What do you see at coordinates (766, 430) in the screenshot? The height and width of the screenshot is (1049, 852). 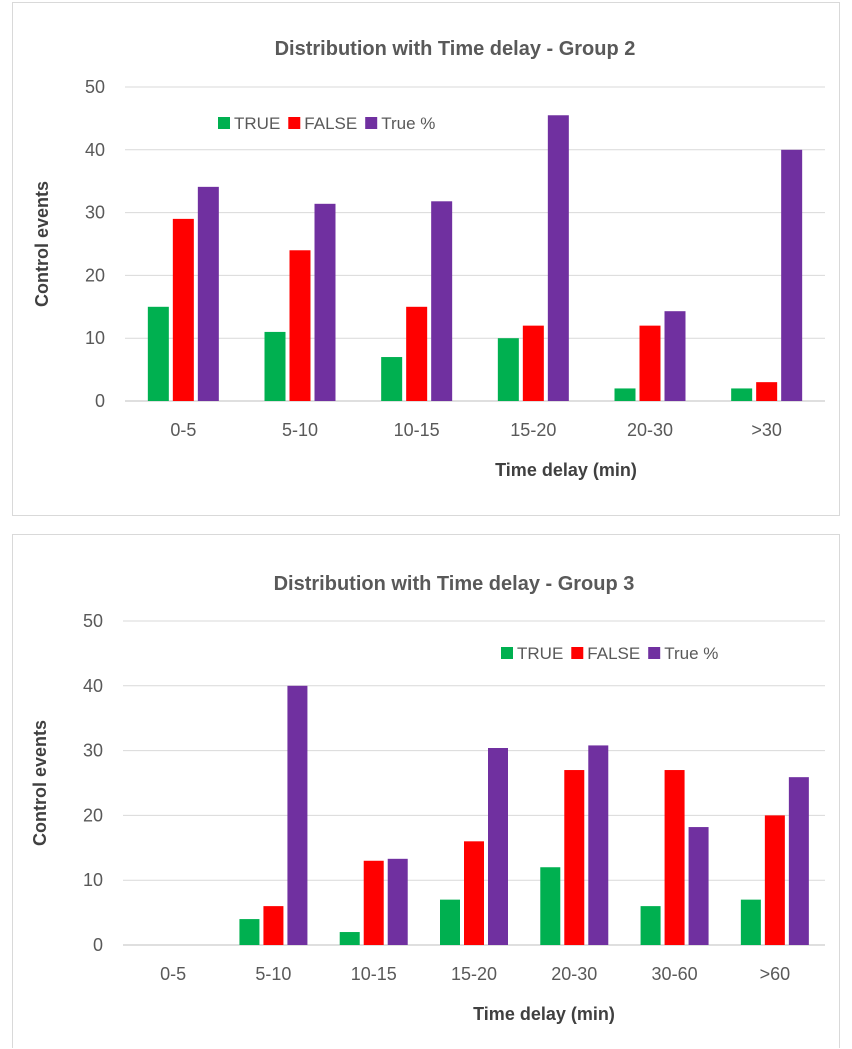 I see `x-tick-label: >30` at bounding box center [766, 430].